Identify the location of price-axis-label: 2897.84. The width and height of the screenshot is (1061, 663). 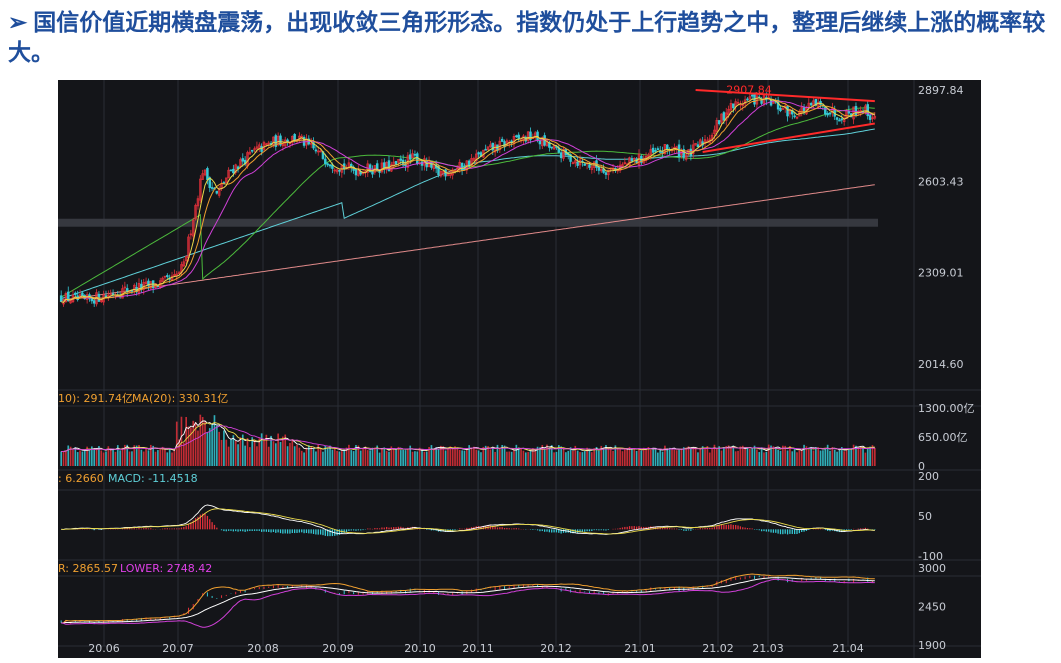
(941, 90).